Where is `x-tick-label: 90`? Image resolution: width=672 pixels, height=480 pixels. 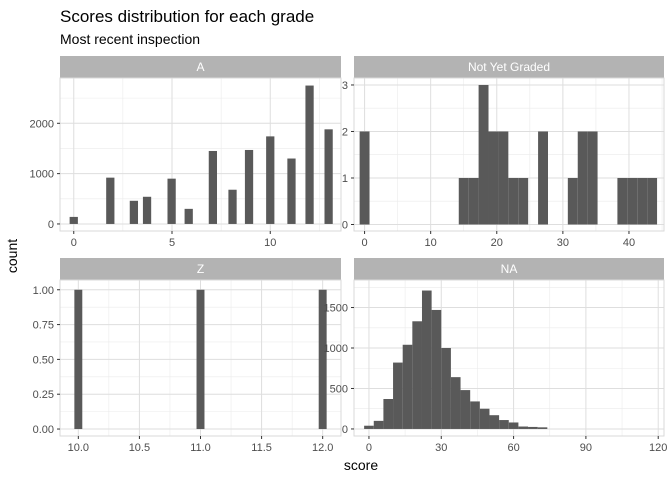
x-tick-label: 90 is located at coordinates (586, 448).